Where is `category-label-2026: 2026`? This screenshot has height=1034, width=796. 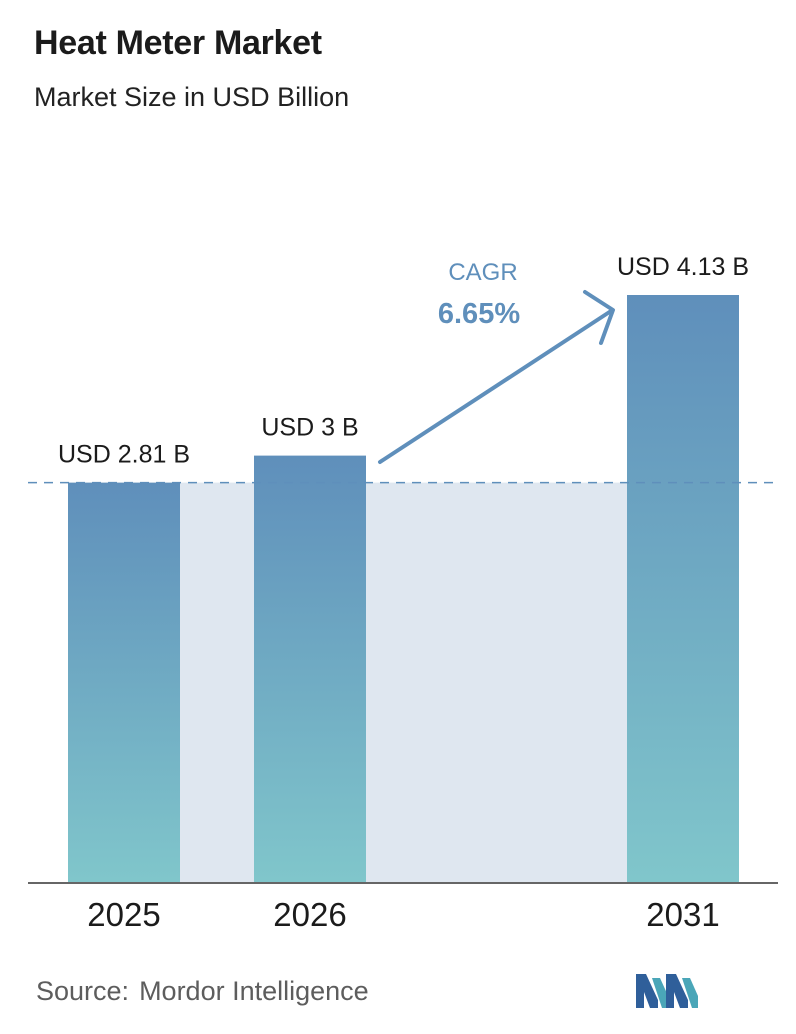
category-label-2026: 2026 is located at coordinates (309, 914).